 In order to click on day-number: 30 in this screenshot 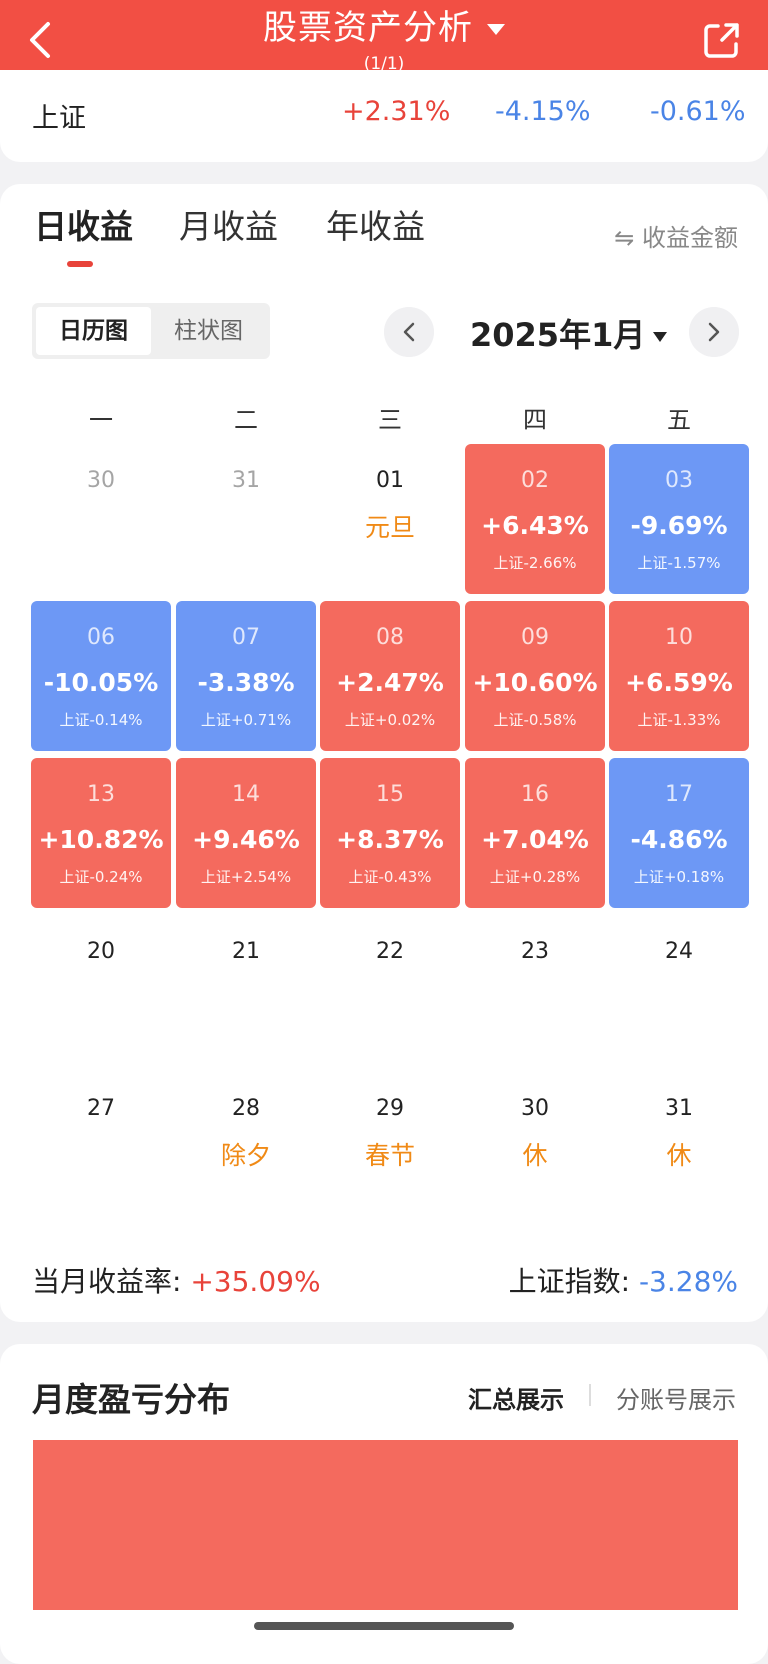, I will do `click(535, 1108)`.